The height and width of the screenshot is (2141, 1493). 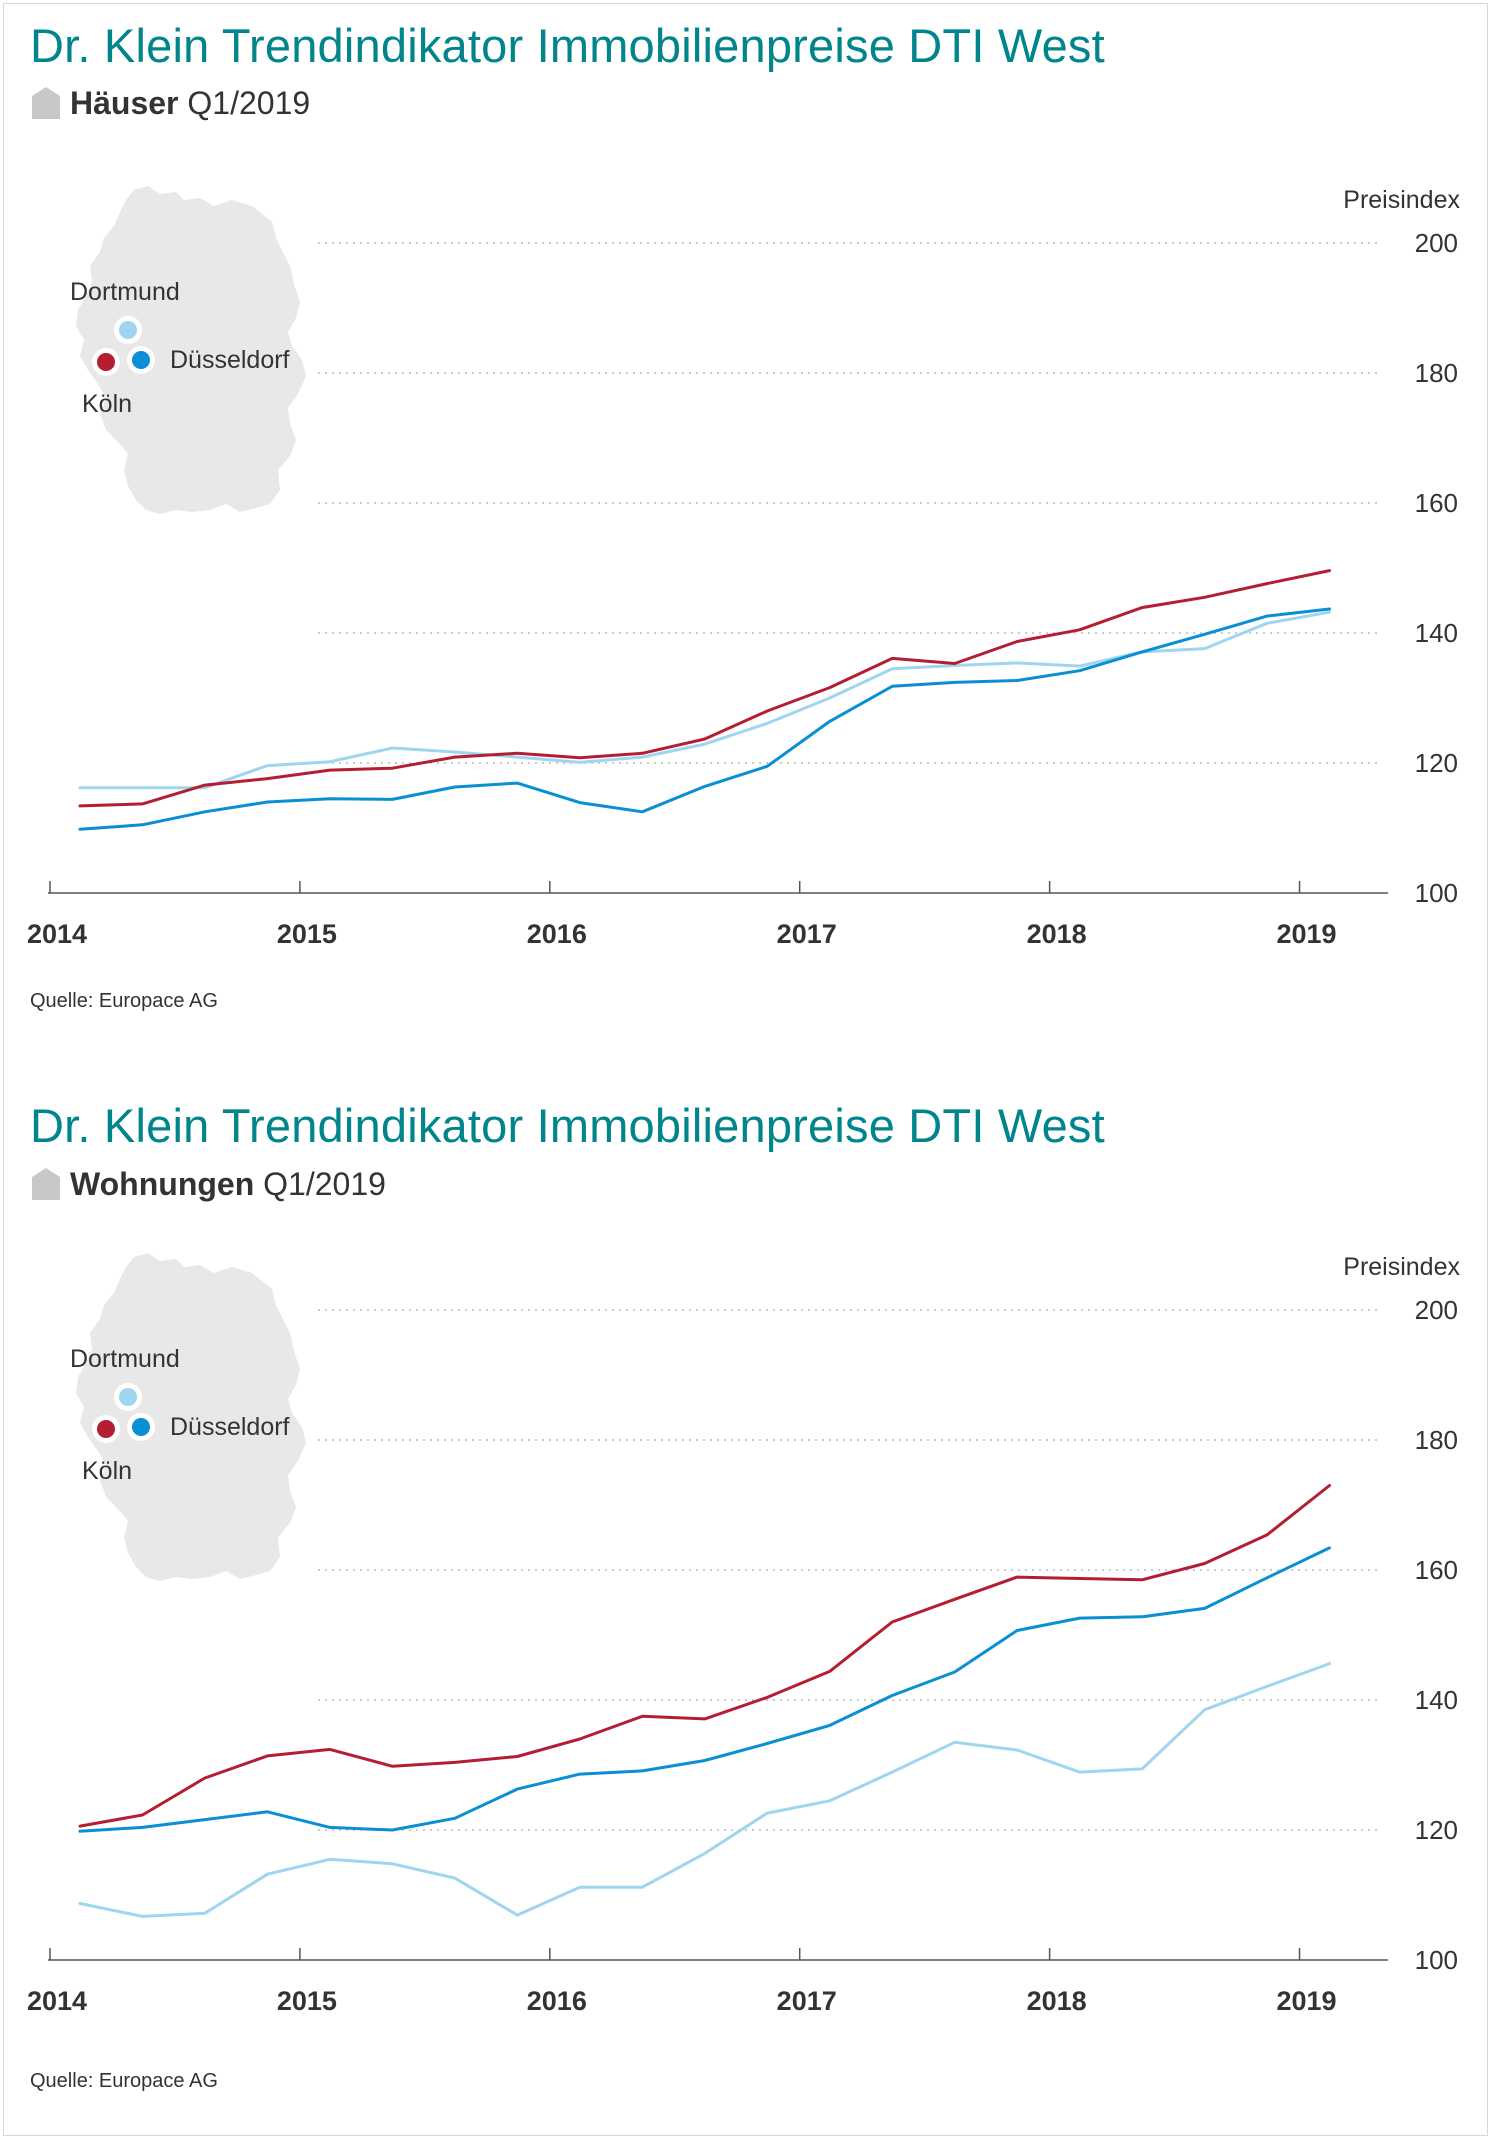 What do you see at coordinates (124, 1001) in the screenshot?
I see `chart-1-source: Quelle: Europace AG` at bounding box center [124, 1001].